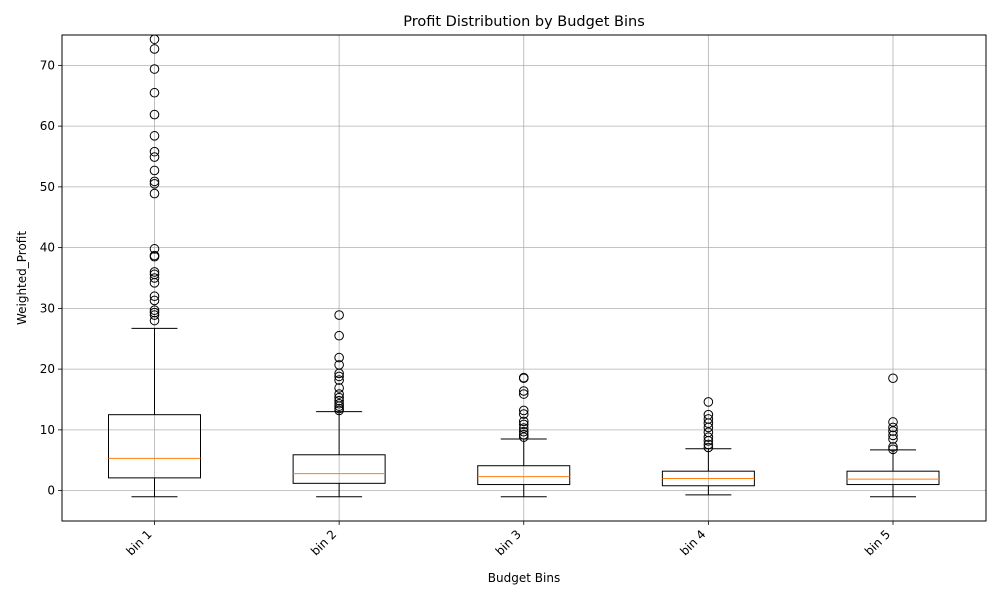  I want to click on y-tick-label: 60, so click(47, 126).